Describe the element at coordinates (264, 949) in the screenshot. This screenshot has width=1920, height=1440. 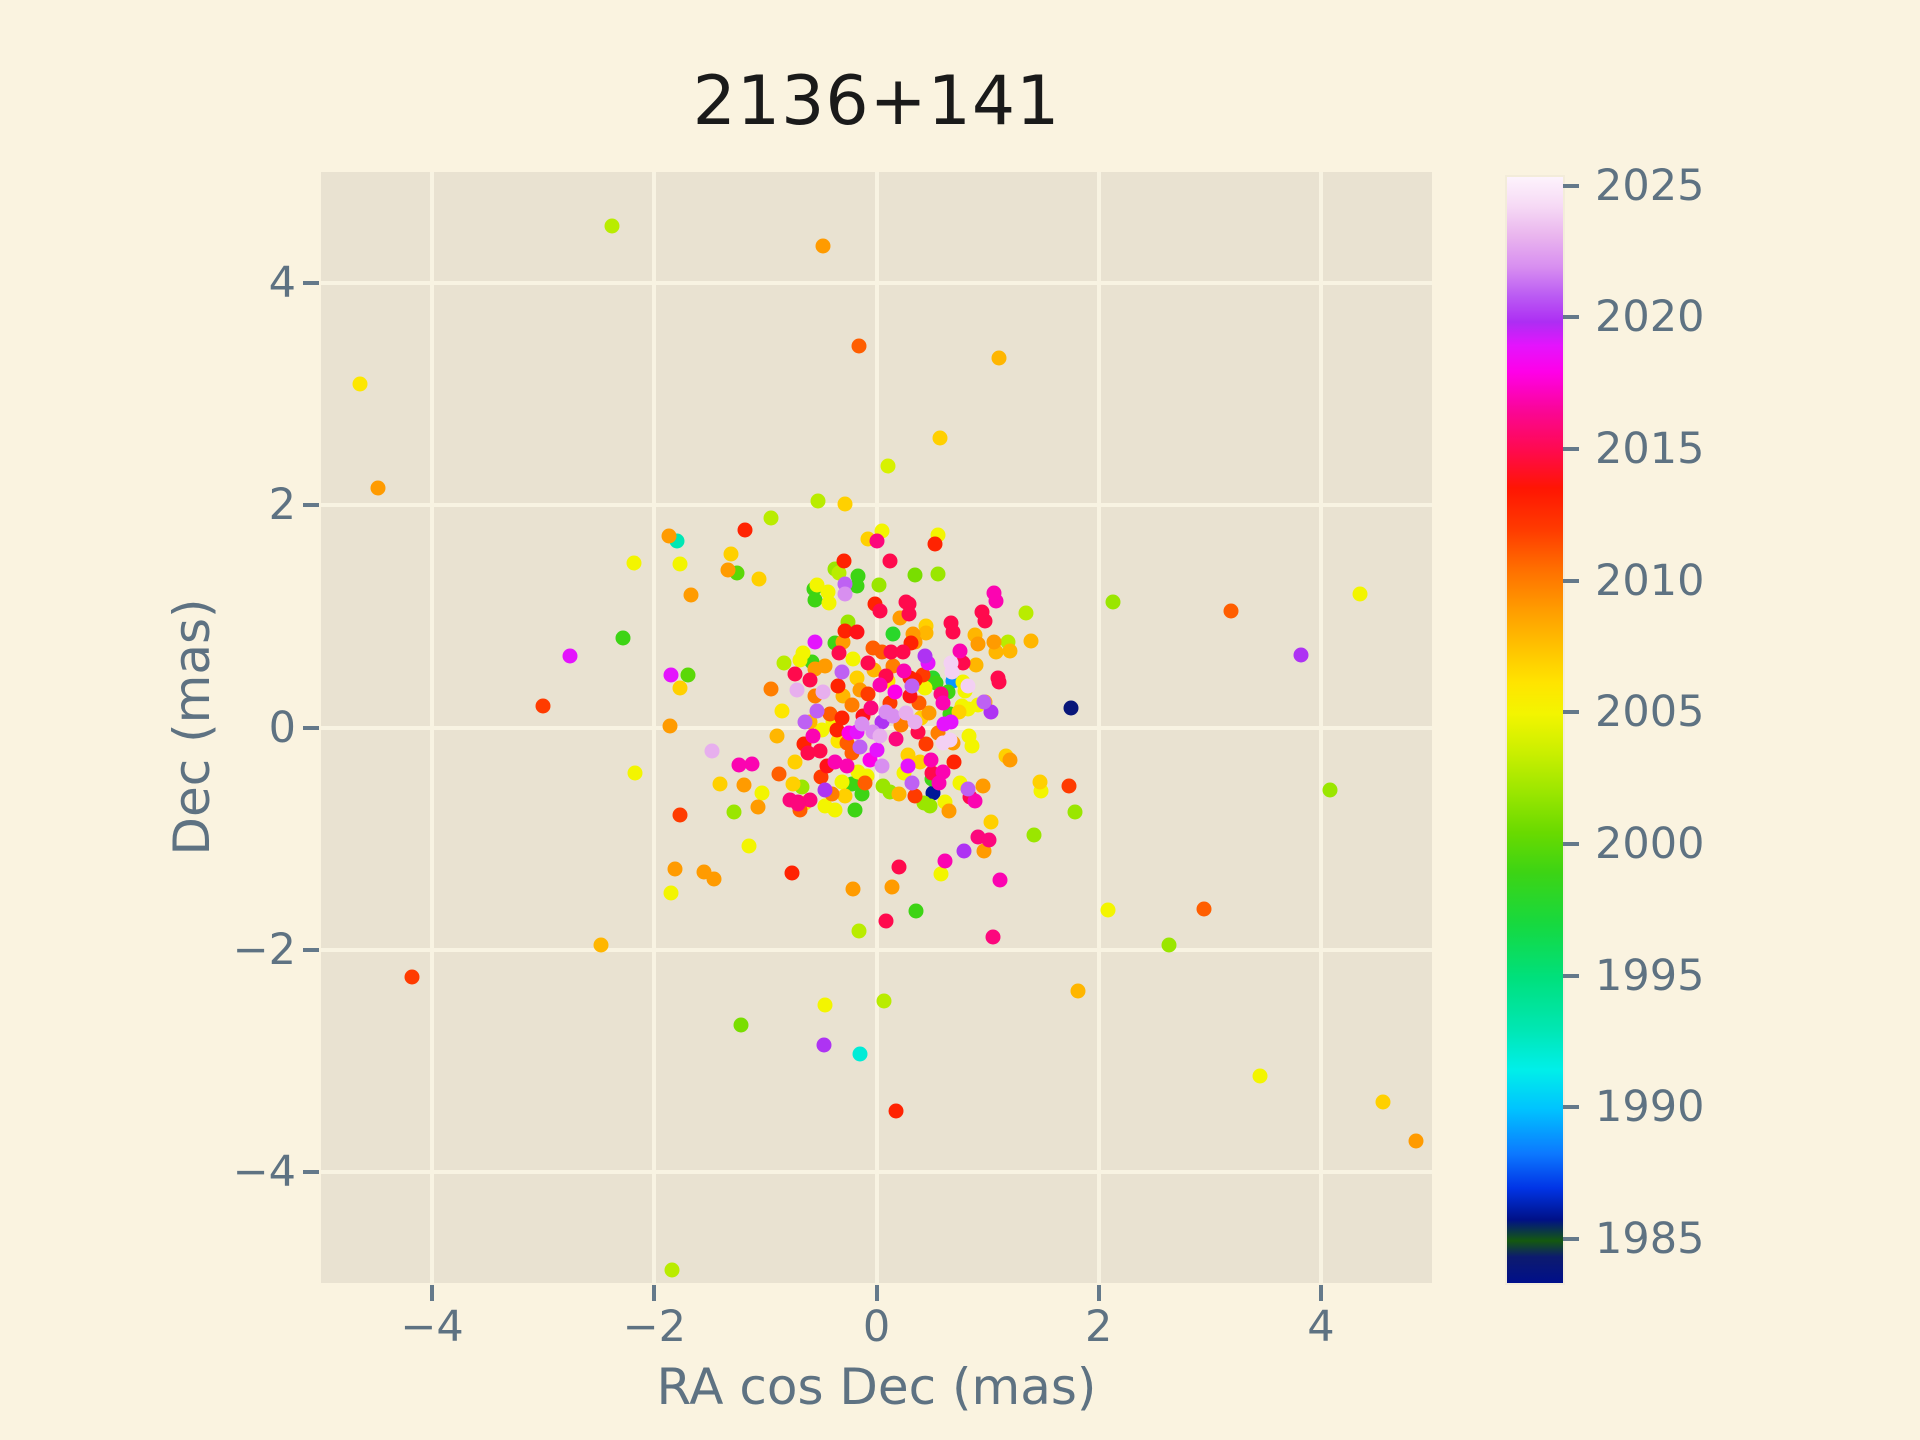
I see `y-tick-label: −2` at that location.